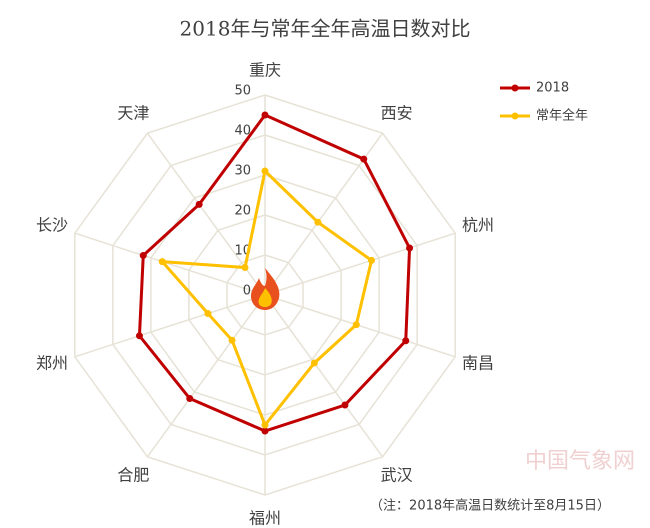 Image resolution: width=650 pixels, height=528 pixels. What do you see at coordinates (247, 291) in the screenshot?
I see `r-tick-label: 0` at bounding box center [247, 291].